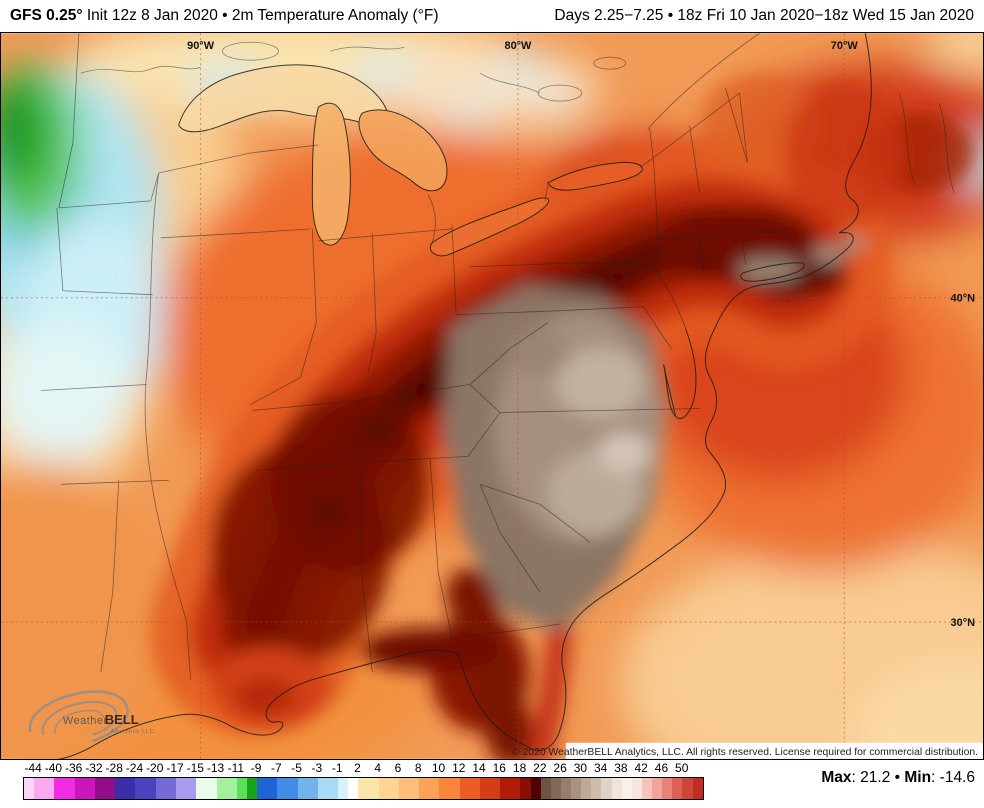  Describe the element at coordinates (53, 768) in the screenshot. I see `colorbar-tick-label: -40` at that location.